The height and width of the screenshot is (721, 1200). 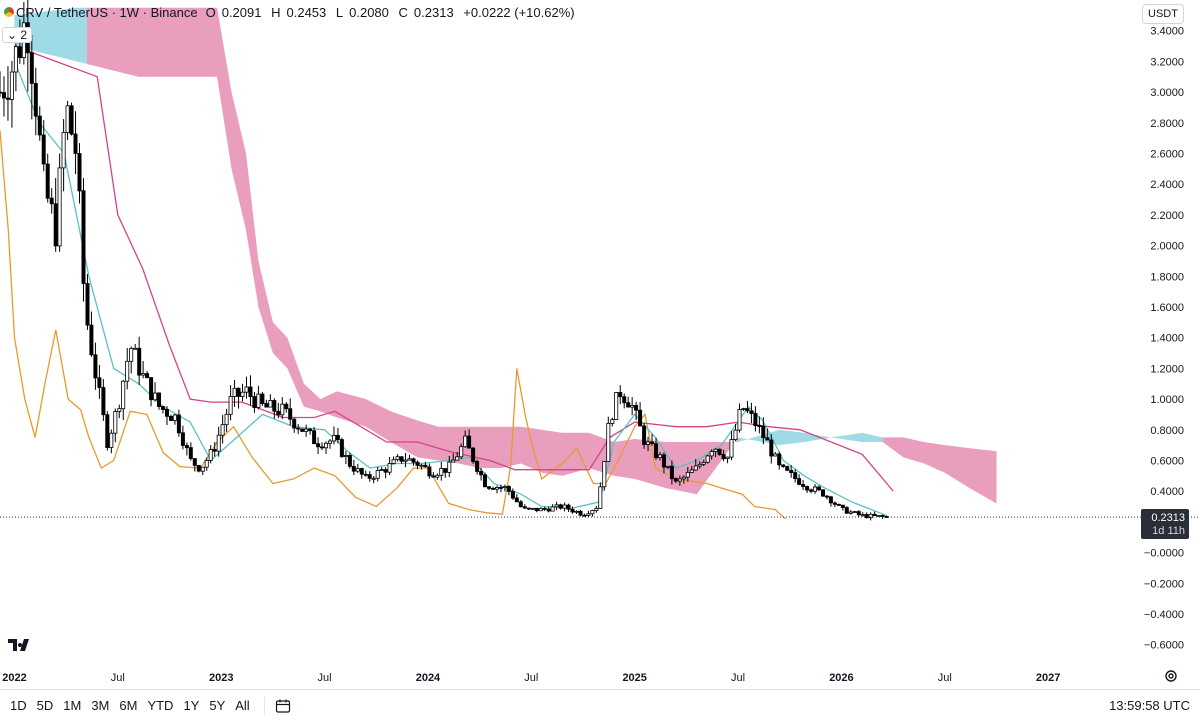 What do you see at coordinates (1167, 185) in the screenshot?
I see `price-tick-label: 2.4000` at bounding box center [1167, 185].